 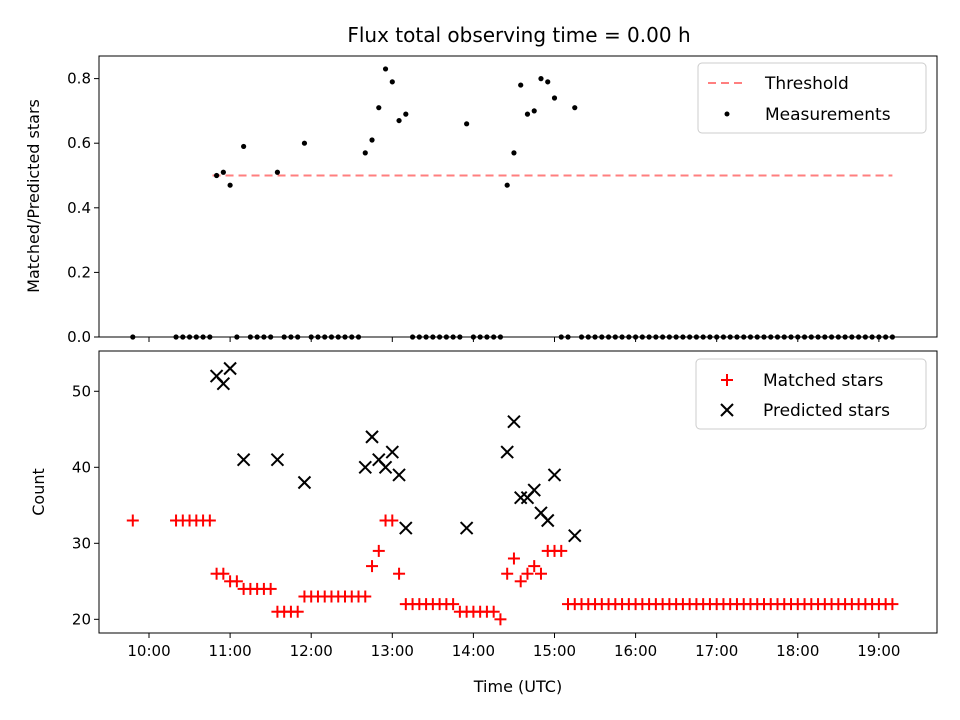 What do you see at coordinates (38, 492) in the screenshot?
I see `count-y-label: Count` at bounding box center [38, 492].